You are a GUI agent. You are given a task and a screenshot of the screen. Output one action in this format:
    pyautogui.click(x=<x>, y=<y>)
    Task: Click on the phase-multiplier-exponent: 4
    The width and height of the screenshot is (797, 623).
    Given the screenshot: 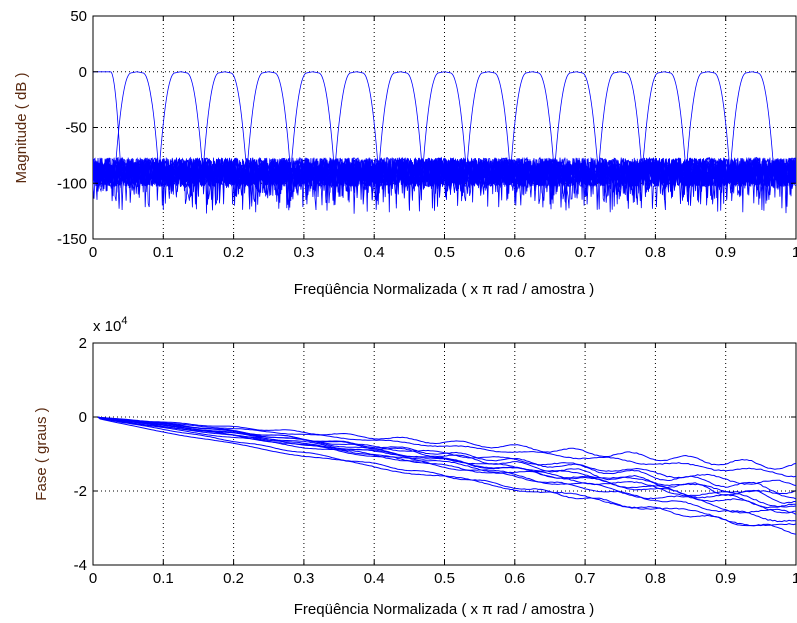 What is the action you would take?
    pyautogui.click(x=124, y=321)
    